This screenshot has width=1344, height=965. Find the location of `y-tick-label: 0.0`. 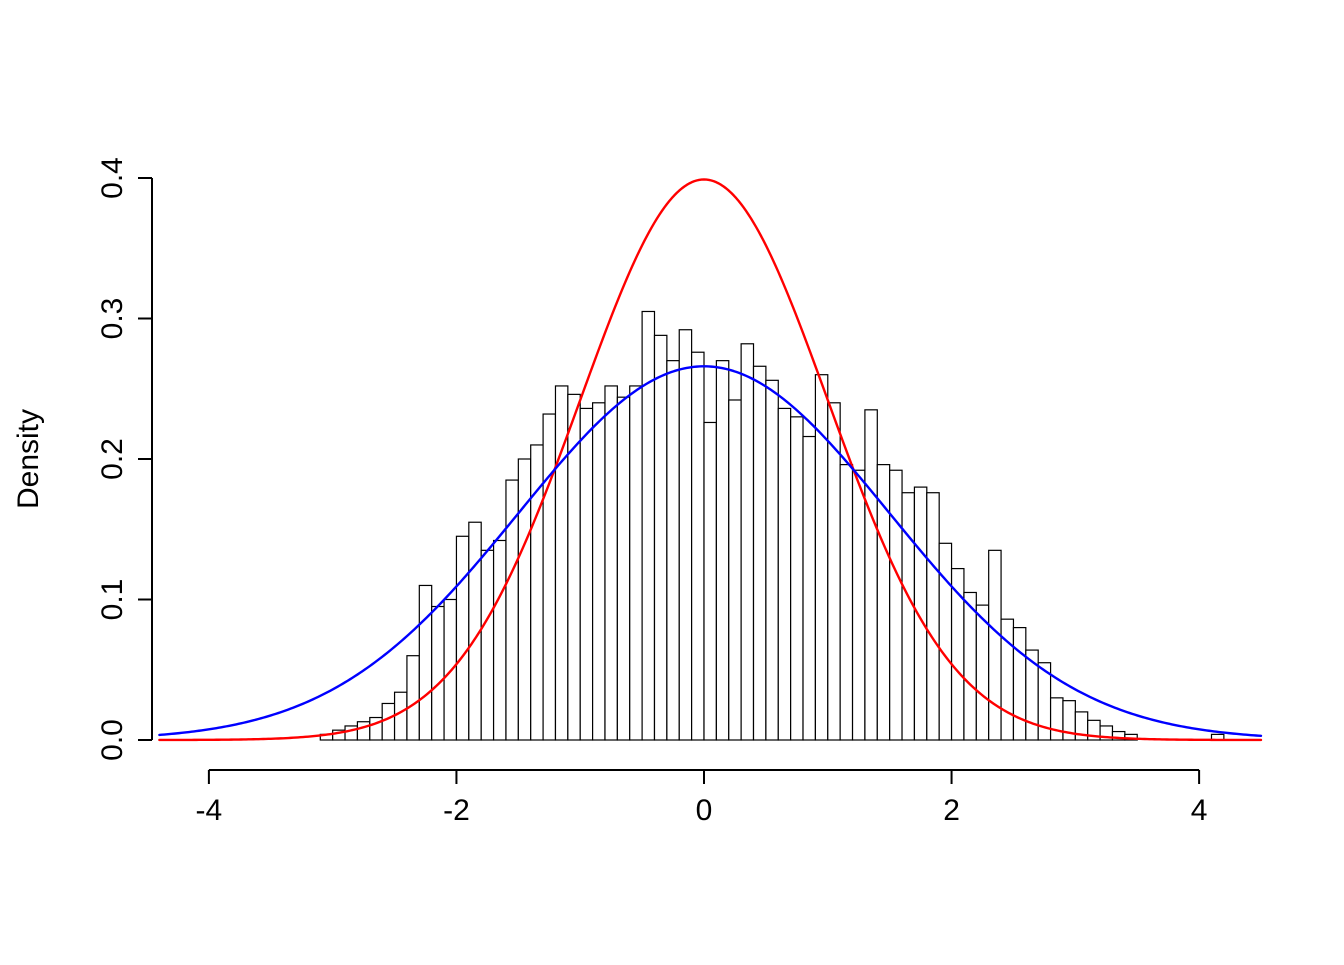

y-tick-label: 0.0 is located at coordinates (112, 740).